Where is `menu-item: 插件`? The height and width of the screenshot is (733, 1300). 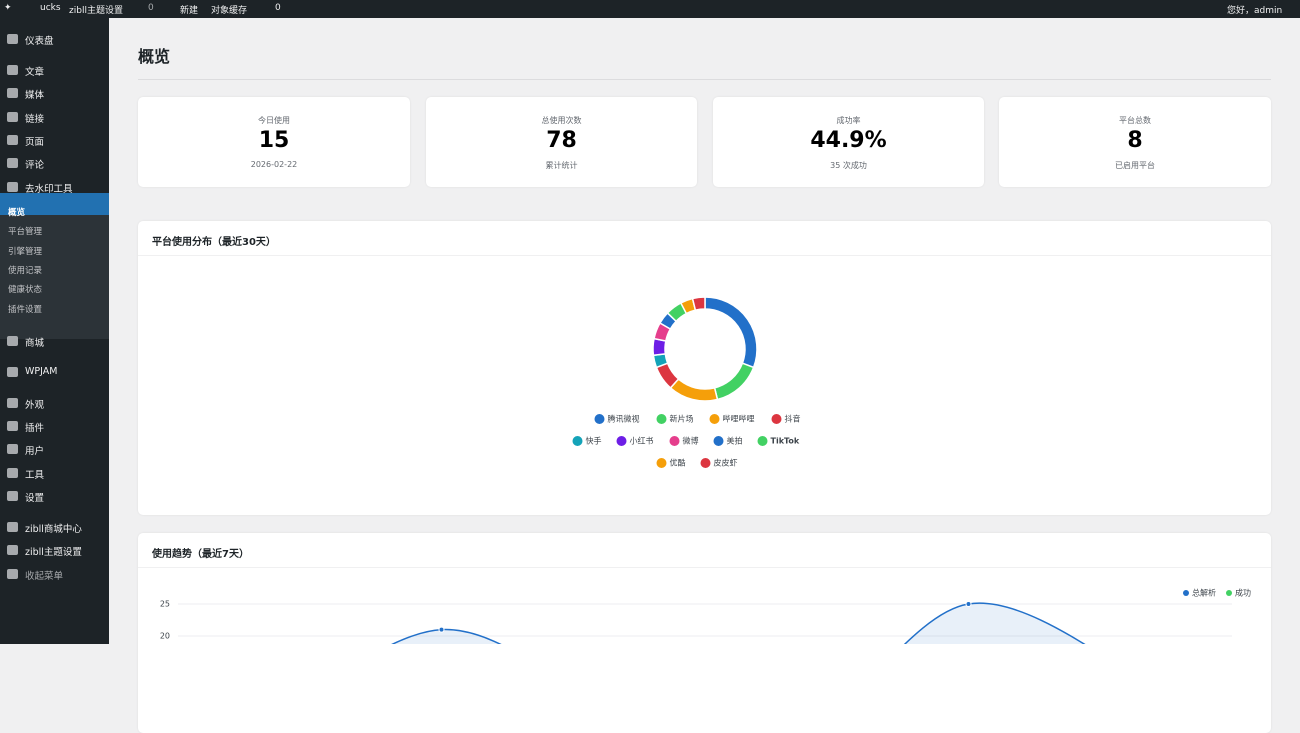 menu-item: 插件 is located at coordinates (35, 428).